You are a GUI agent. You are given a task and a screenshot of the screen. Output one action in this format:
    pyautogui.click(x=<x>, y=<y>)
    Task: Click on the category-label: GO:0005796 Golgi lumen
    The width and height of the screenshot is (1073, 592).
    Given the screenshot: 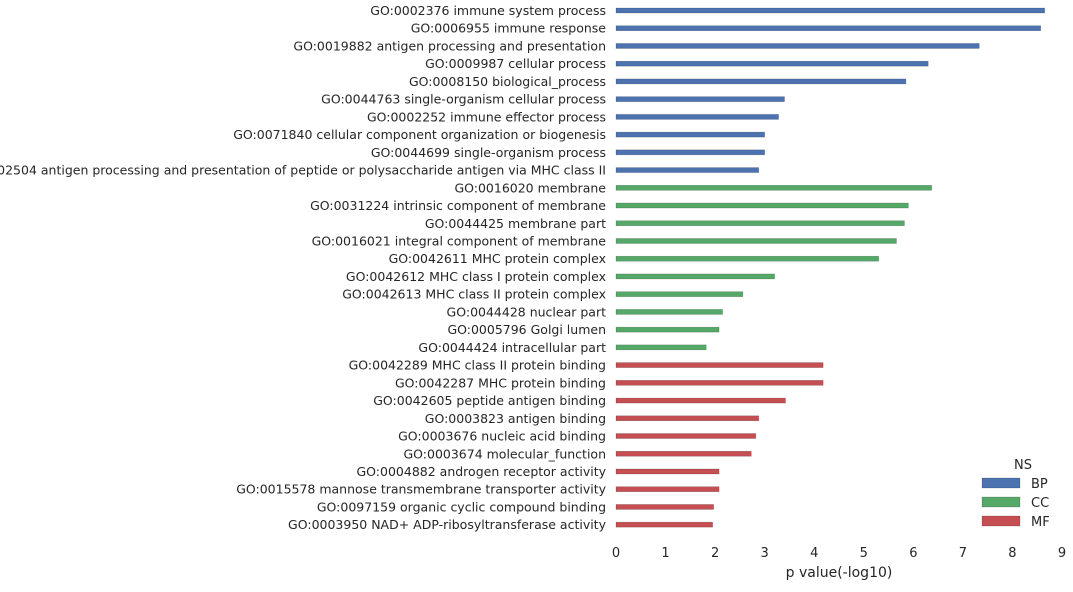 What is the action you would take?
    pyautogui.click(x=526, y=329)
    